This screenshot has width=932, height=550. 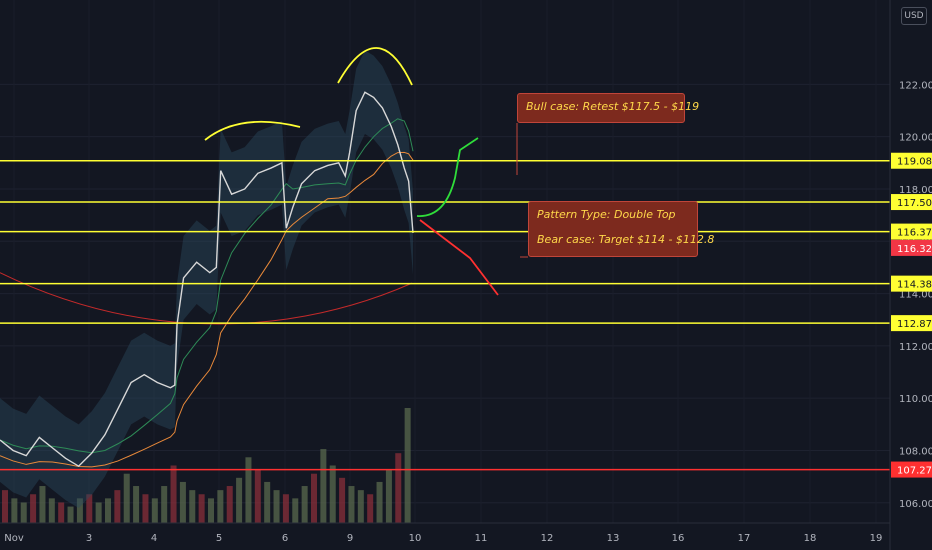 I want to click on y-tick-label: 120.00, so click(x=915, y=138).